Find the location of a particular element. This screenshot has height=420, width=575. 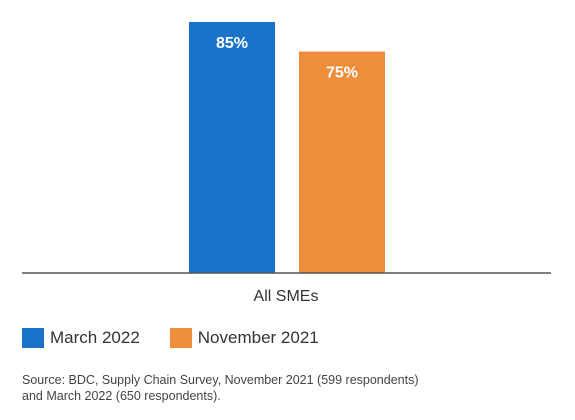

data-label-november-2021: 75% is located at coordinates (342, 73).